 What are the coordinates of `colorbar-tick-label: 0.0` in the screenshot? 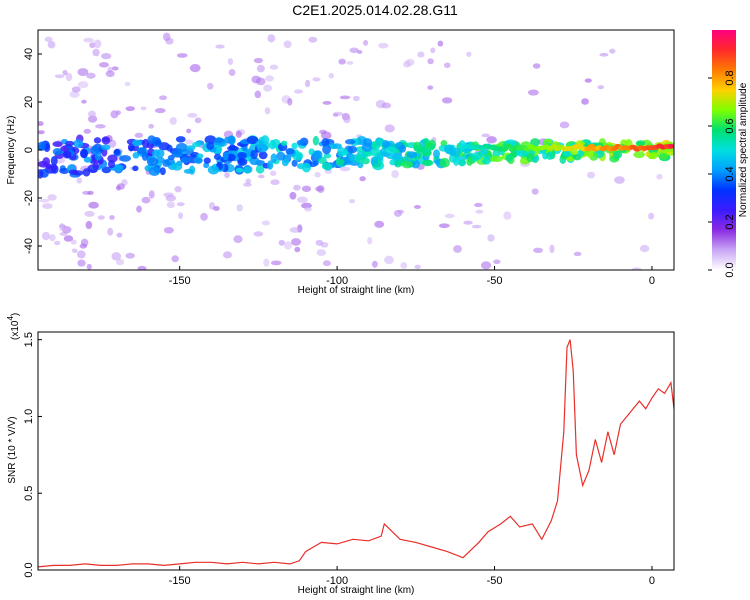 It's located at (730, 269).